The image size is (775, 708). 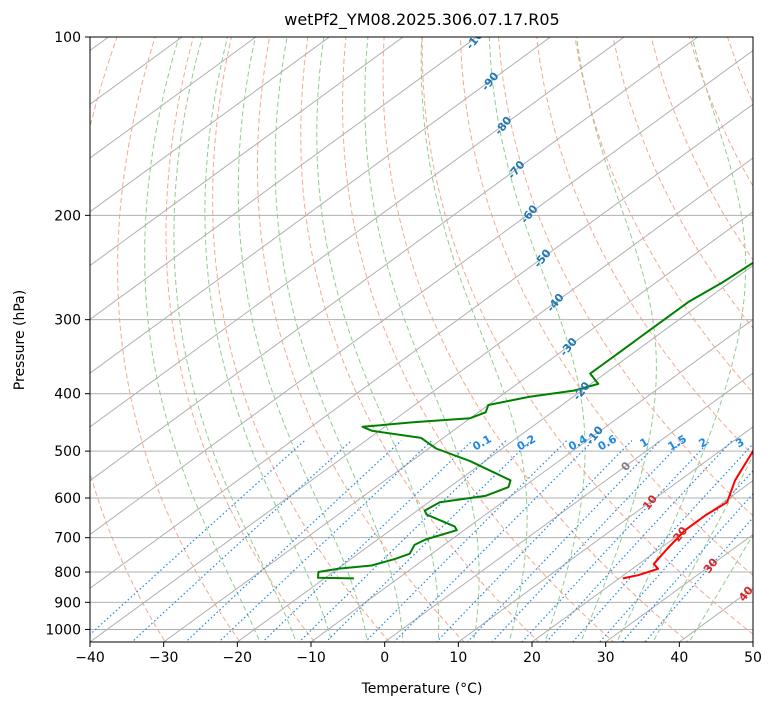 I want to click on x-tick-label: 0, so click(x=384, y=658).